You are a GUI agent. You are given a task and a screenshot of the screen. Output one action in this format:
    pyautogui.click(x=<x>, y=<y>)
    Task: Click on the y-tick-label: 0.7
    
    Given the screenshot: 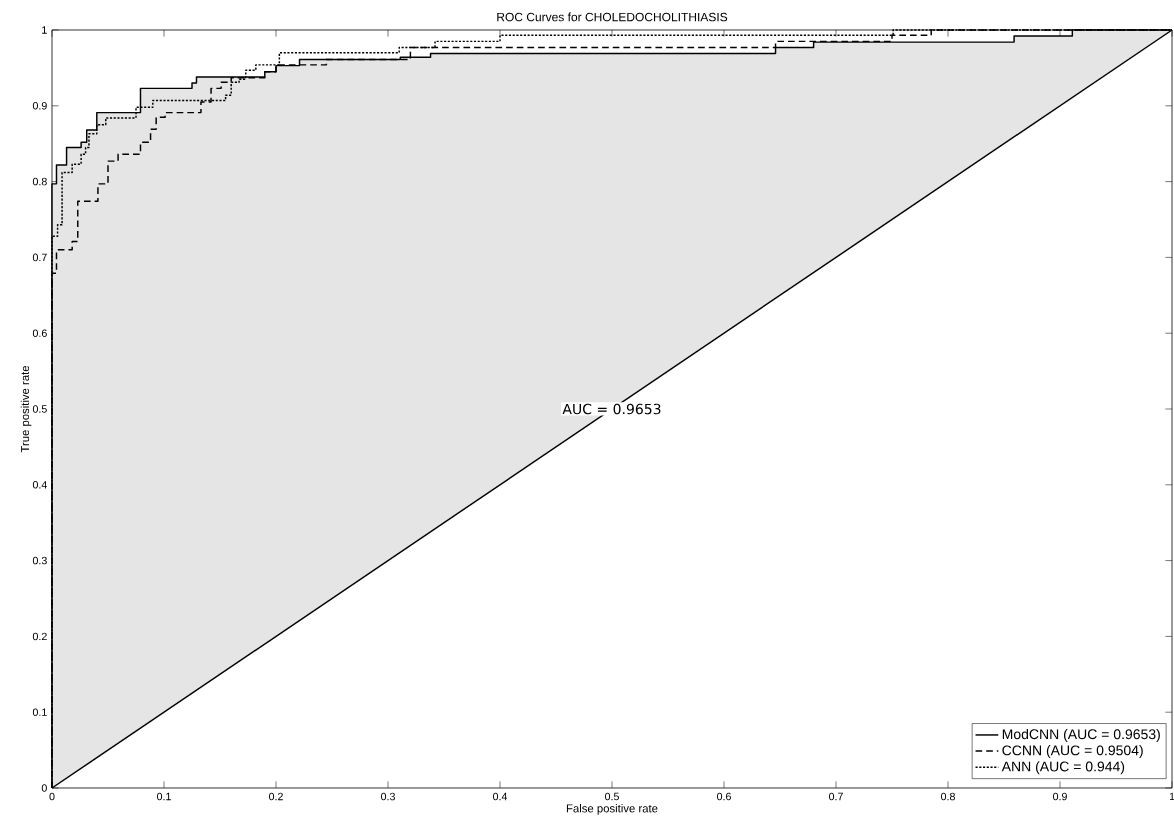 What is the action you would take?
    pyautogui.click(x=39, y=257)
    